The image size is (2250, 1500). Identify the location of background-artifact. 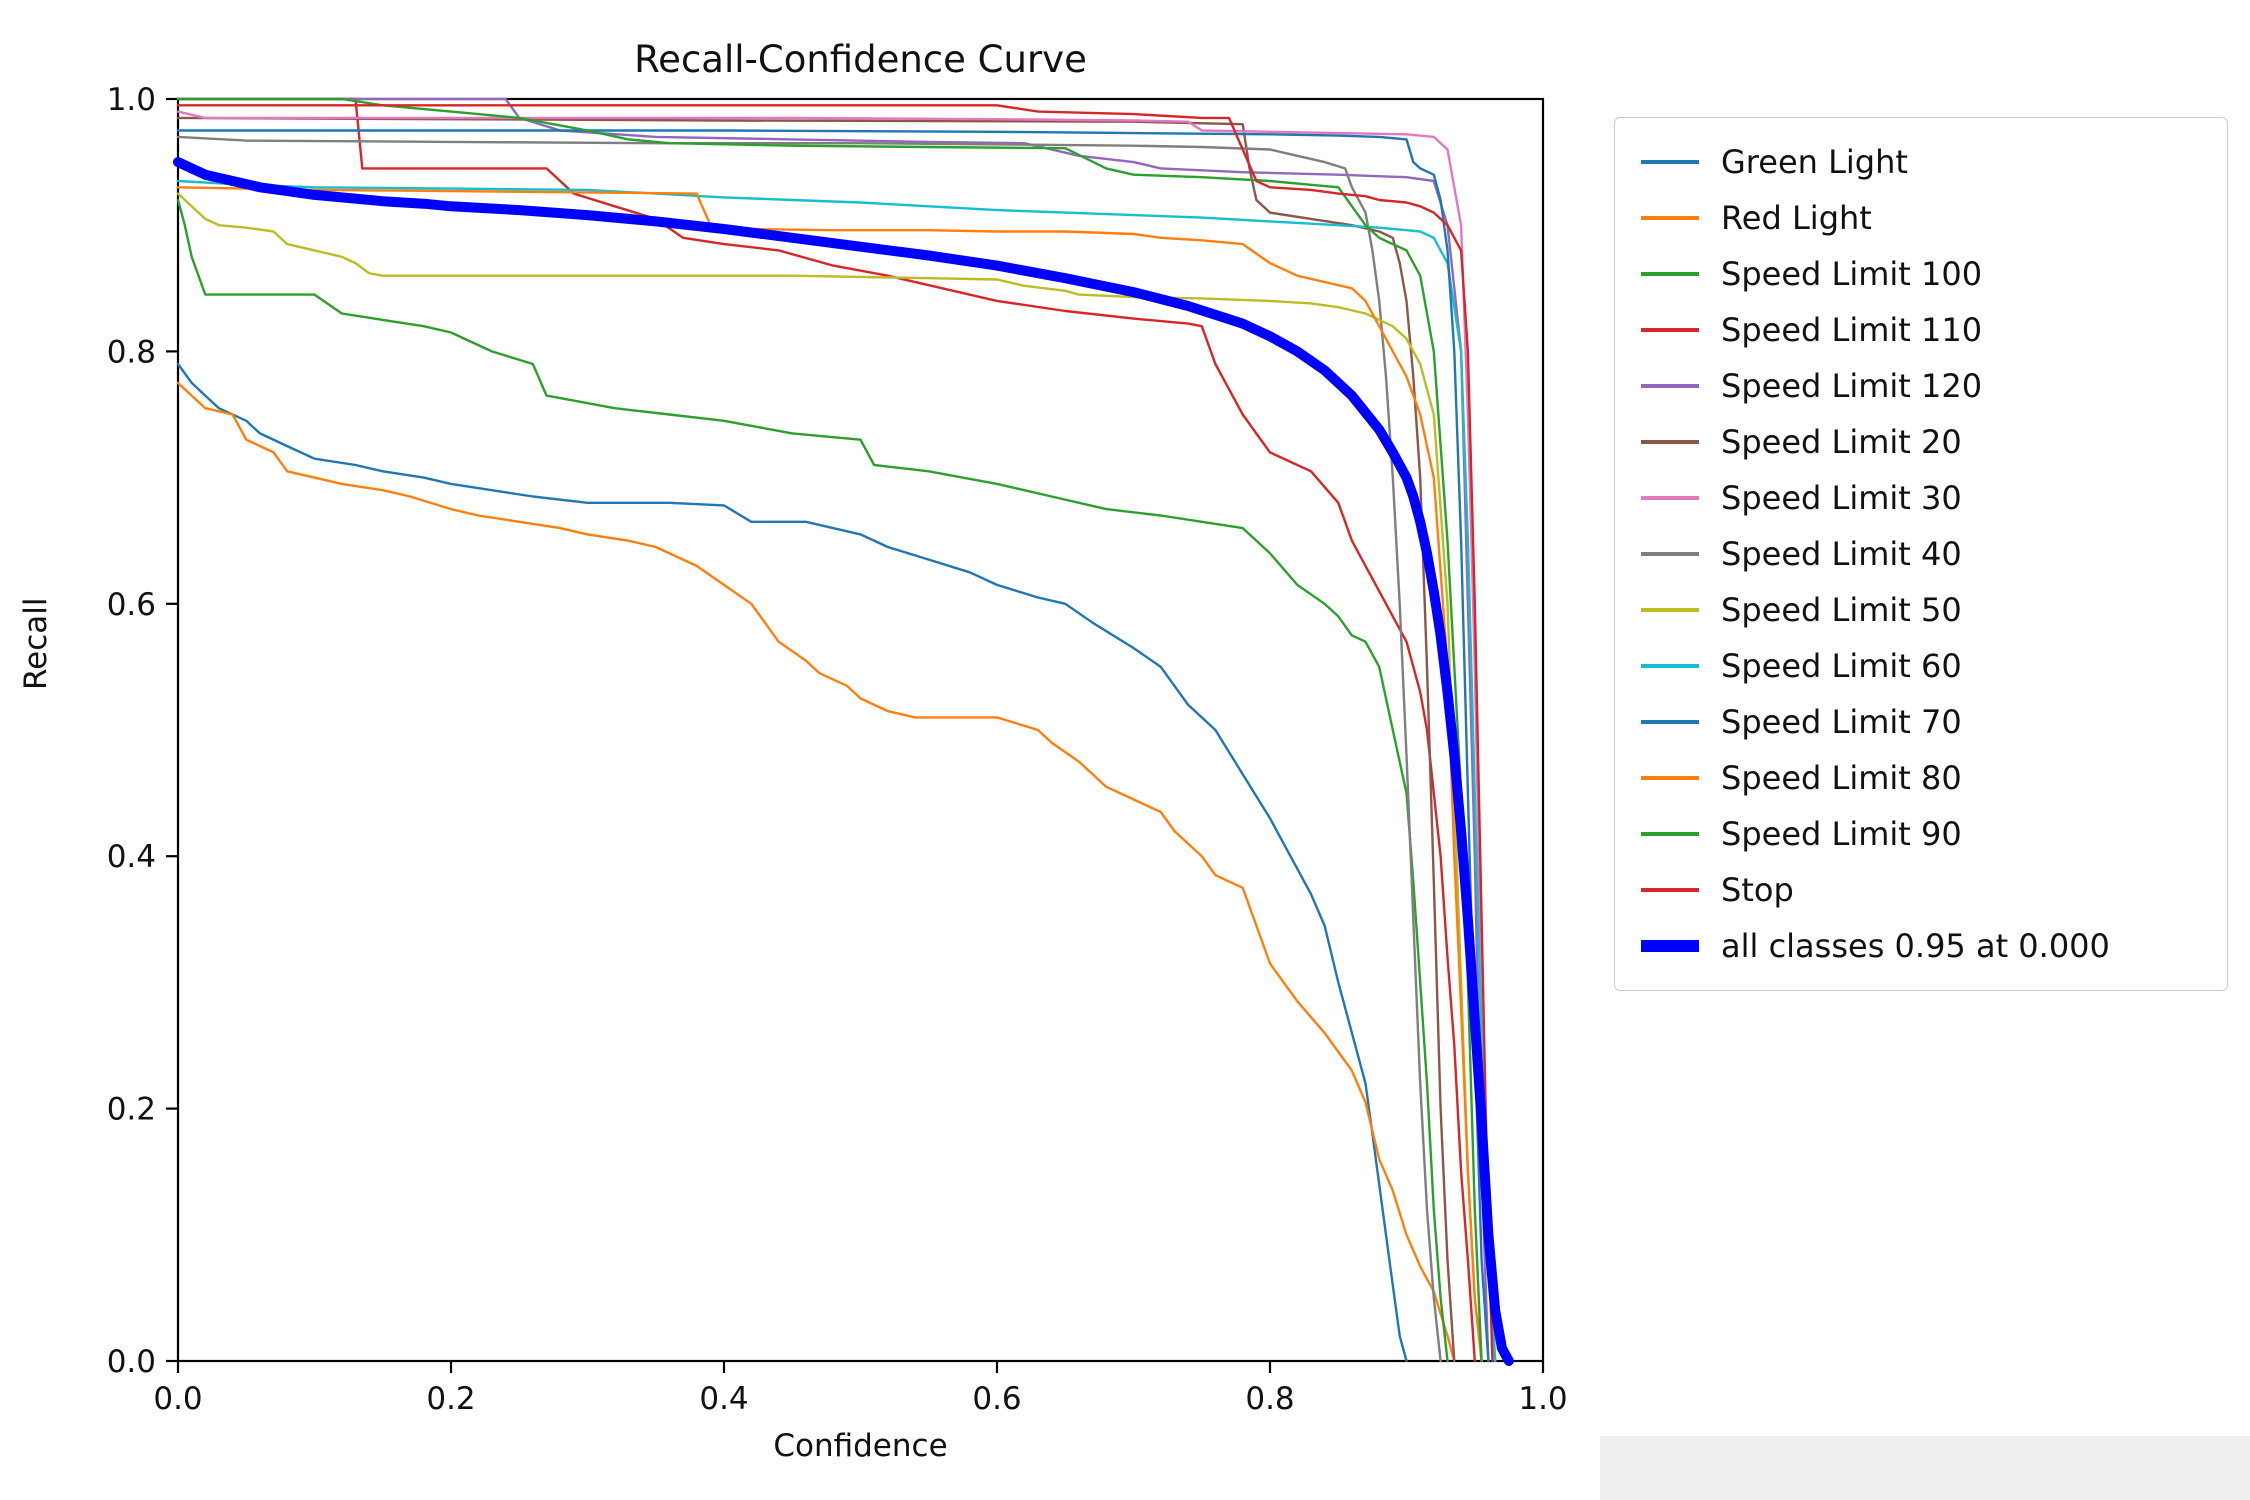
(1925, 1468).